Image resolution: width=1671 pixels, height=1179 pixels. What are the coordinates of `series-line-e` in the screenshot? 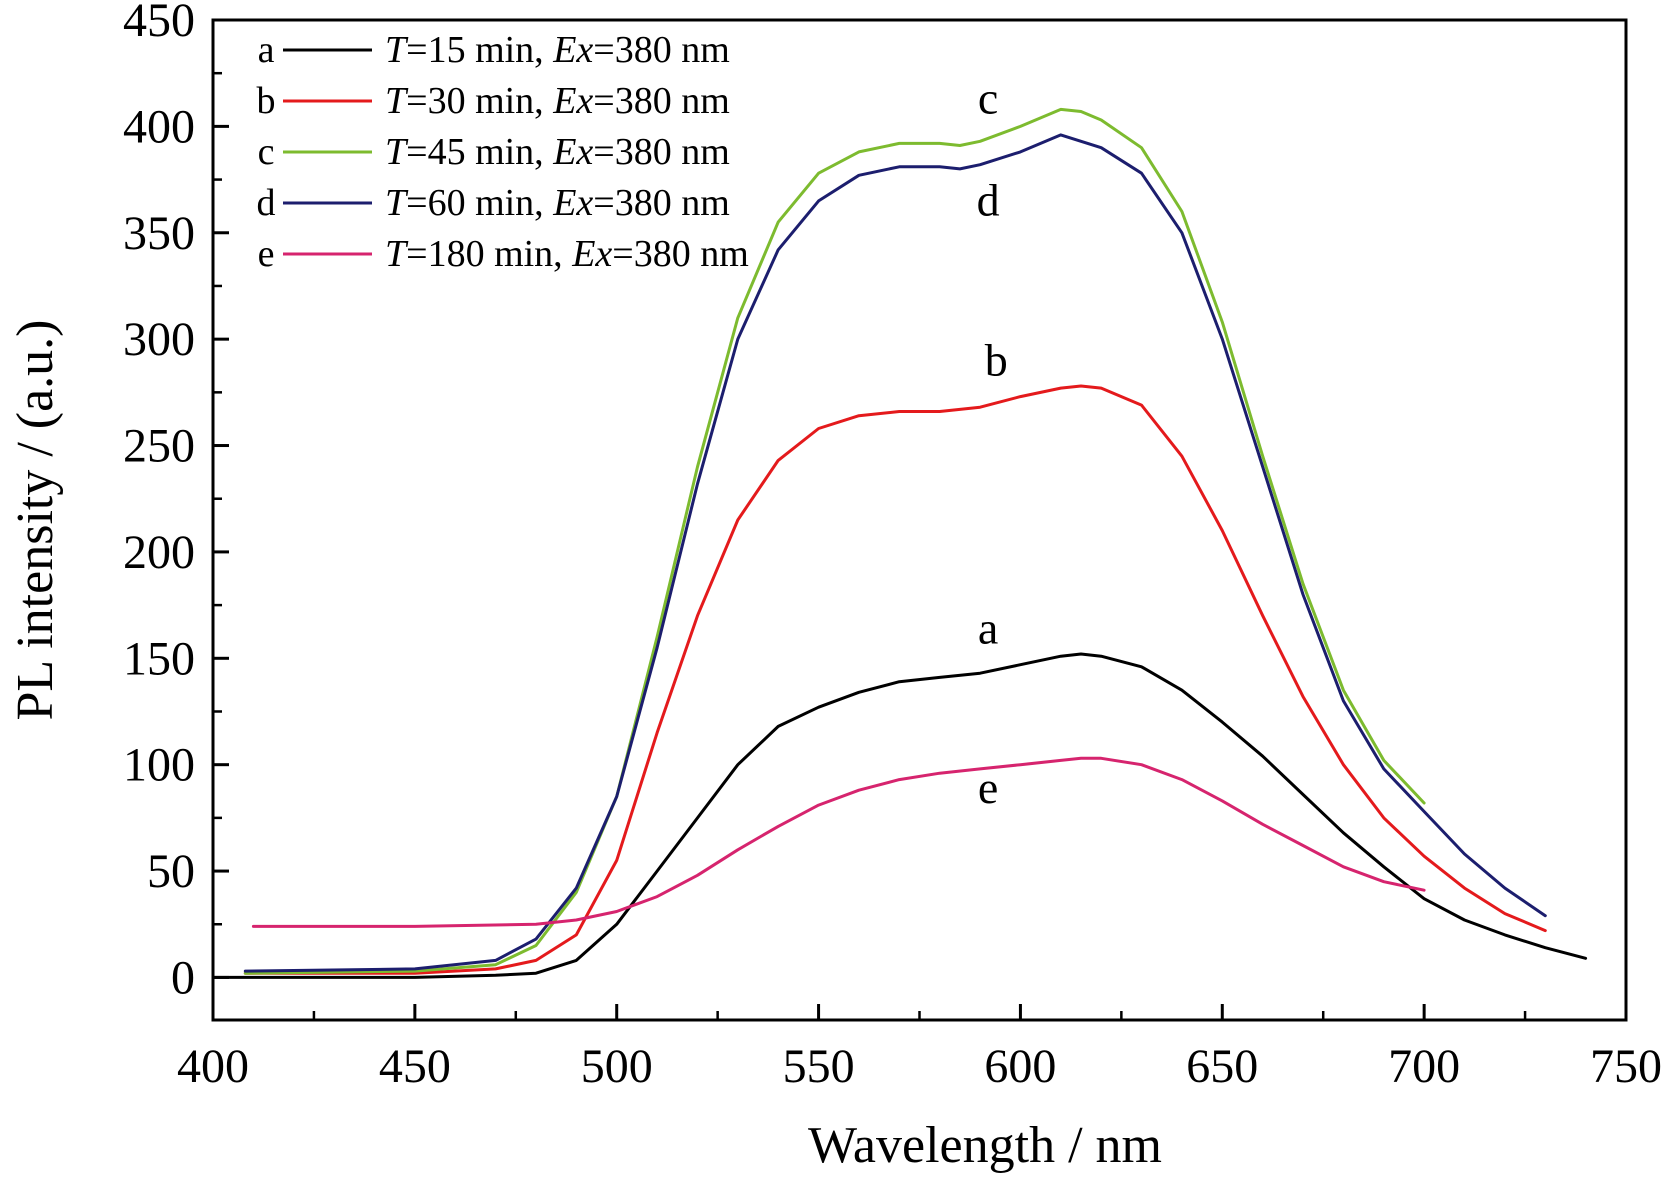 It's located at (838, 842).